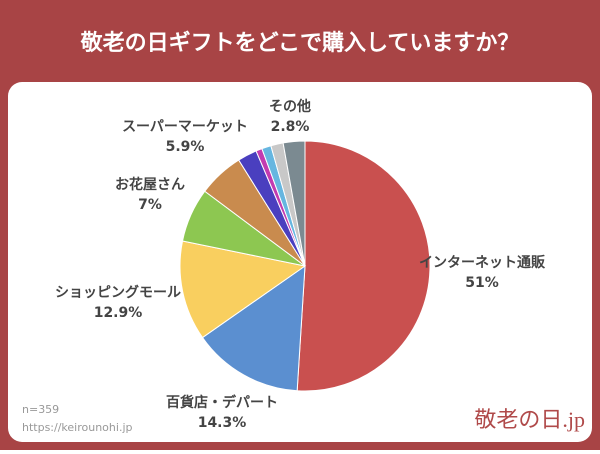  What do you see at coordinates (222, 423) in the screenshot?
I see `value-label: 14.3%` at bounding box center [222, 423].